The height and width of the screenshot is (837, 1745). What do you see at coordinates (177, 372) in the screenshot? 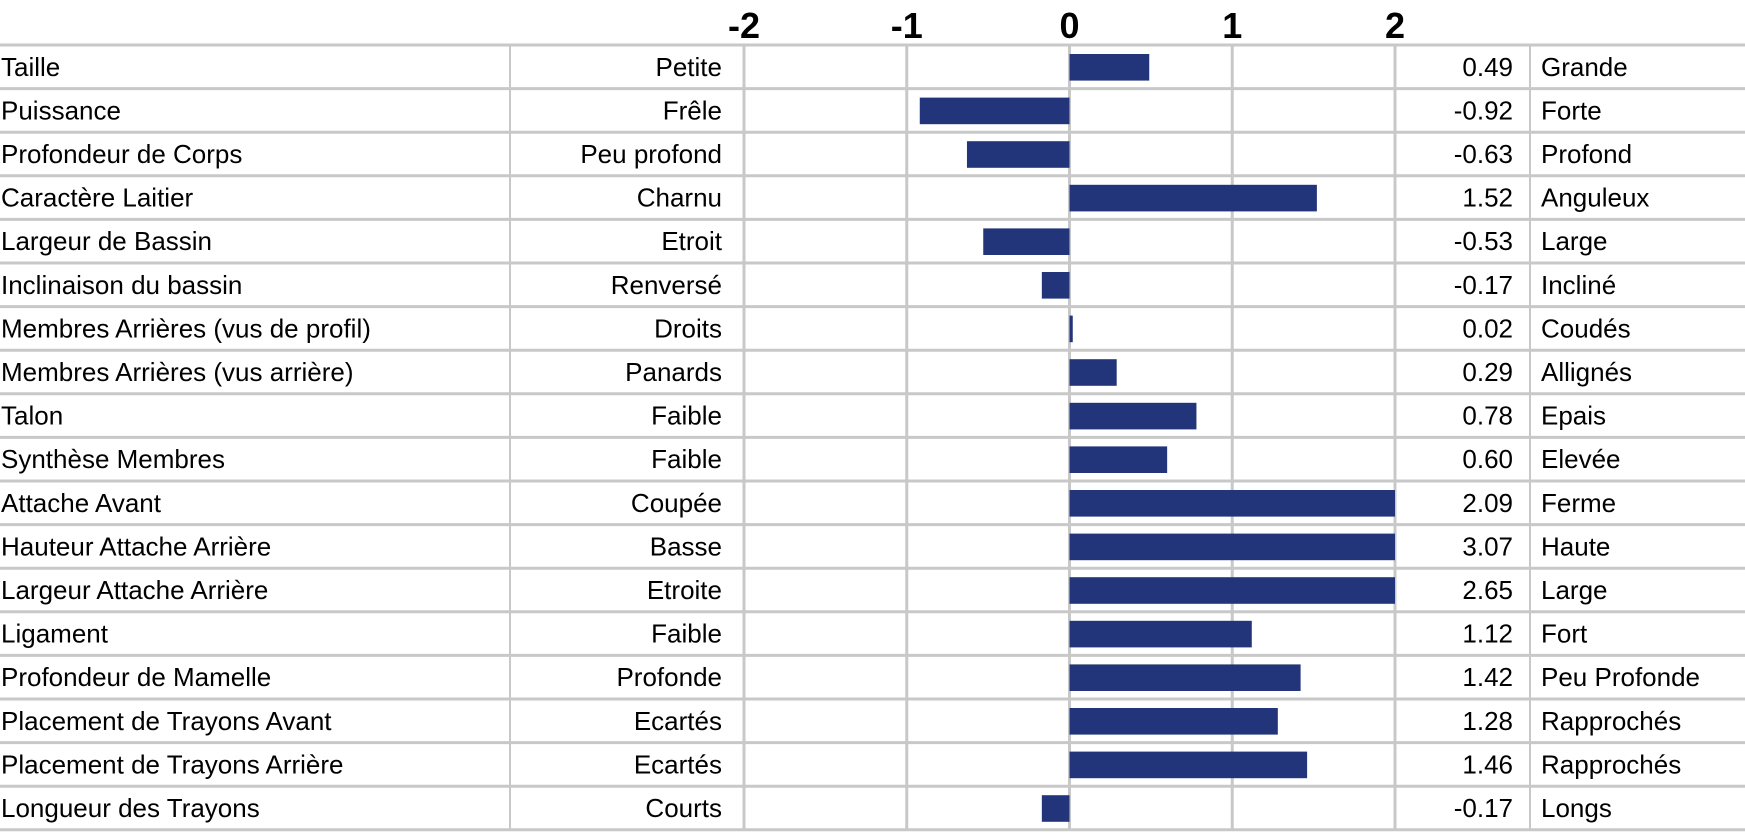
I see `trait-label: Membres Arrières (vus arrière)` at bounding box center [177, 372].